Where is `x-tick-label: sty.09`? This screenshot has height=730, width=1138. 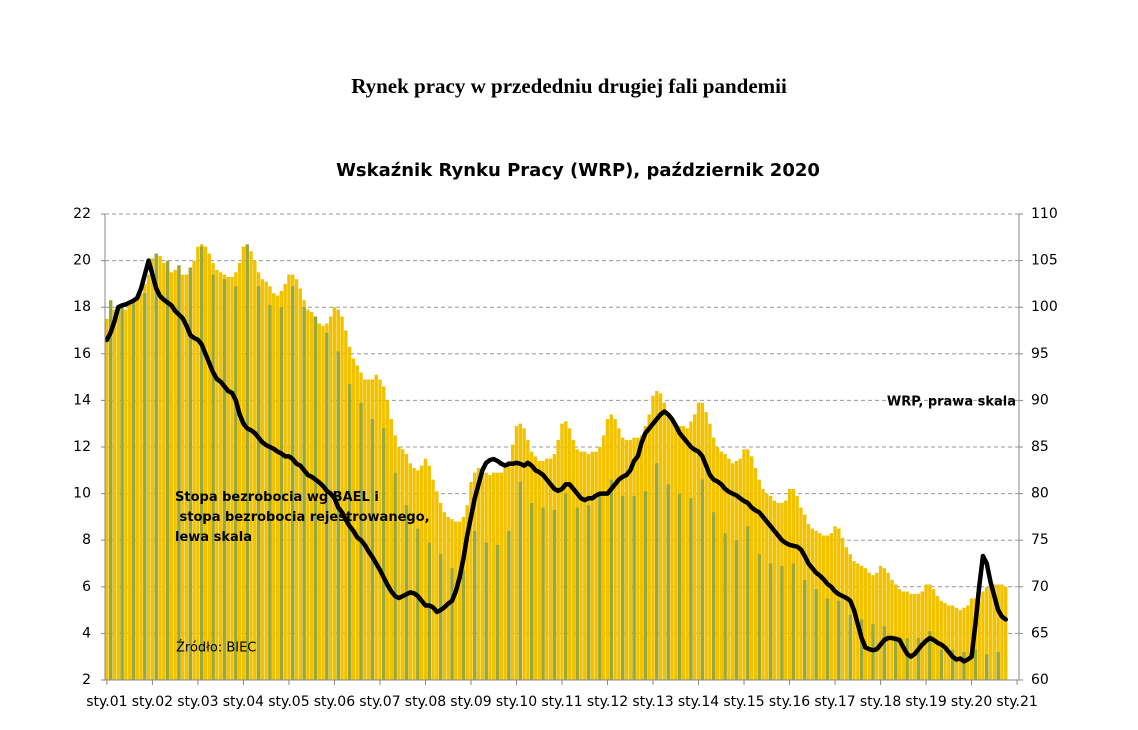 x-tick-label: sty.09 is located at coordinates (470, 702).